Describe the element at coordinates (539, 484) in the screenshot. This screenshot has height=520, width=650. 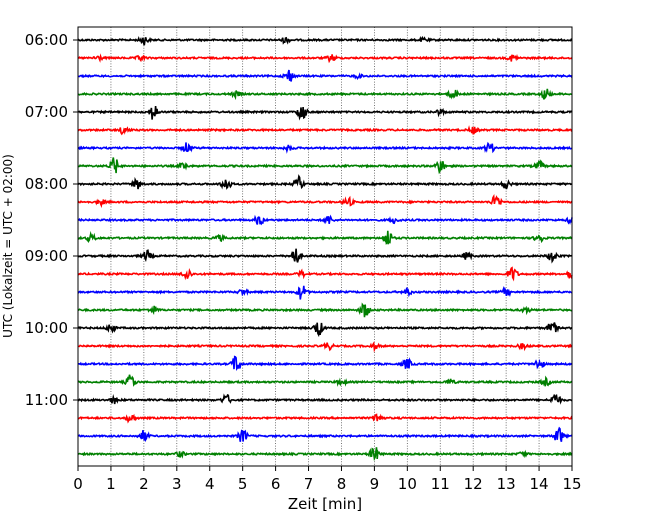
I see `x-tick-label: 14` at that location.